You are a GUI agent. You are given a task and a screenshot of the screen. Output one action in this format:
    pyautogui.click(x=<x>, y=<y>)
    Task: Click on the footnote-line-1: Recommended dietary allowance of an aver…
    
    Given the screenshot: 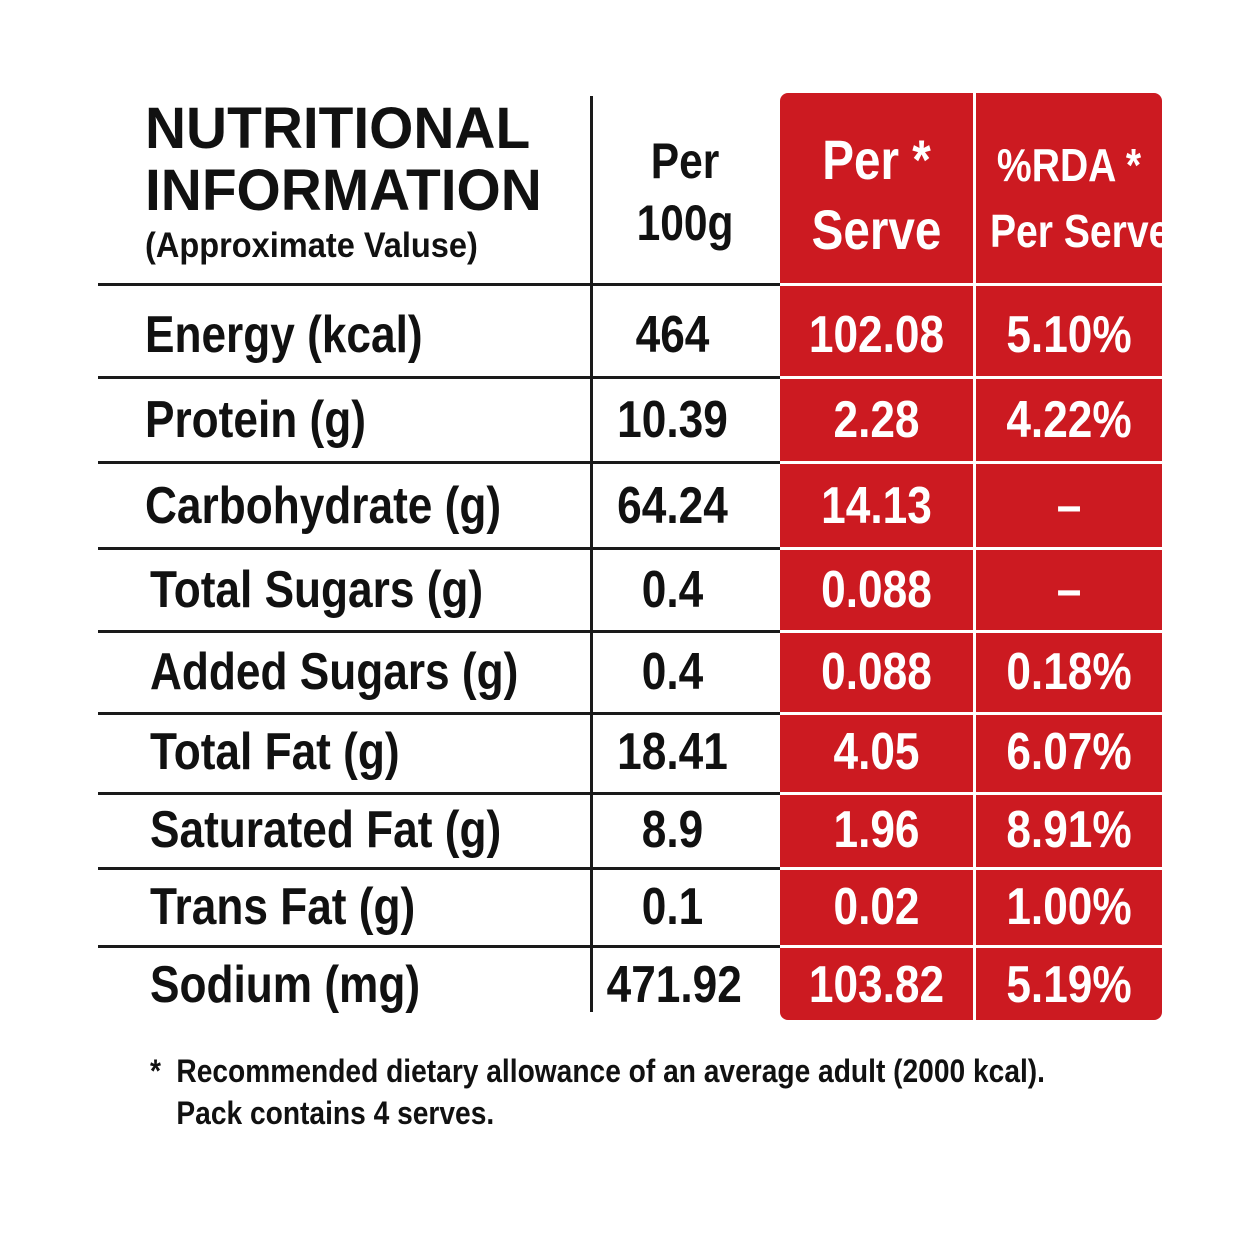 What is the action you would take?
    pyautogui.click(x=611, y=1071)
    